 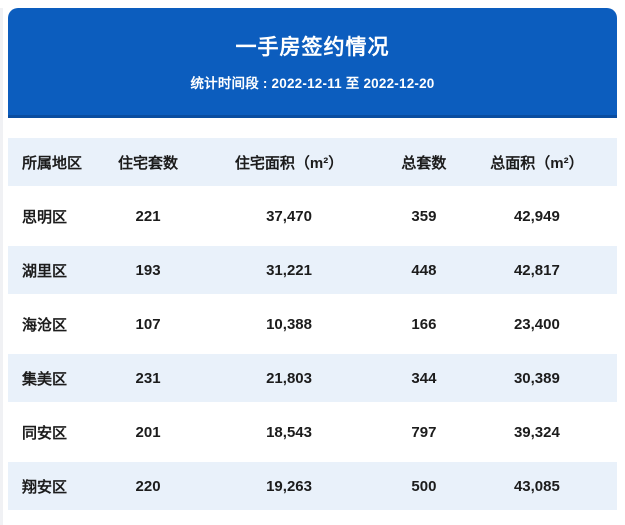 What do you see at coordinates (45, 379) in the screenshot?
I see `district-cell: 集美区` at bounding box center [45, 379].